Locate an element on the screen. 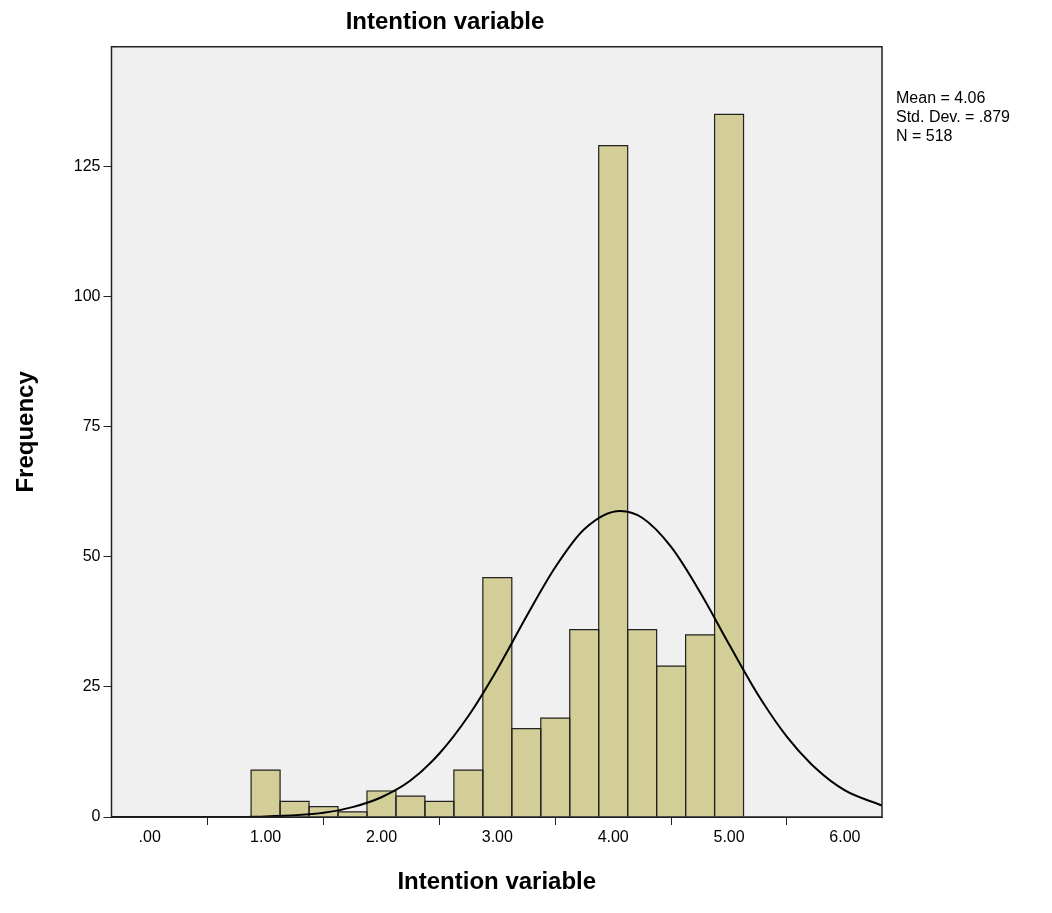 The height and width of the screenshot is (913, 1052). text: Std. Dev. = .879 is located at coordinates (953, 117).